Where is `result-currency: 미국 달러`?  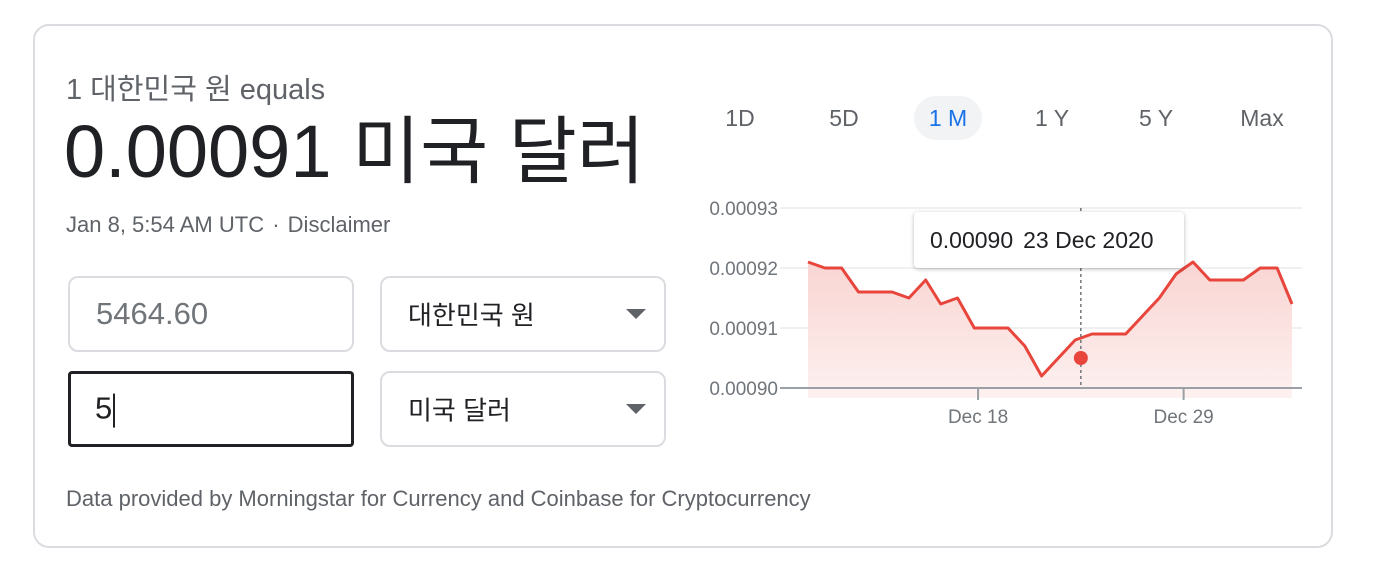 result-currency: 미국 달러 is located at coordinates (498, 151).